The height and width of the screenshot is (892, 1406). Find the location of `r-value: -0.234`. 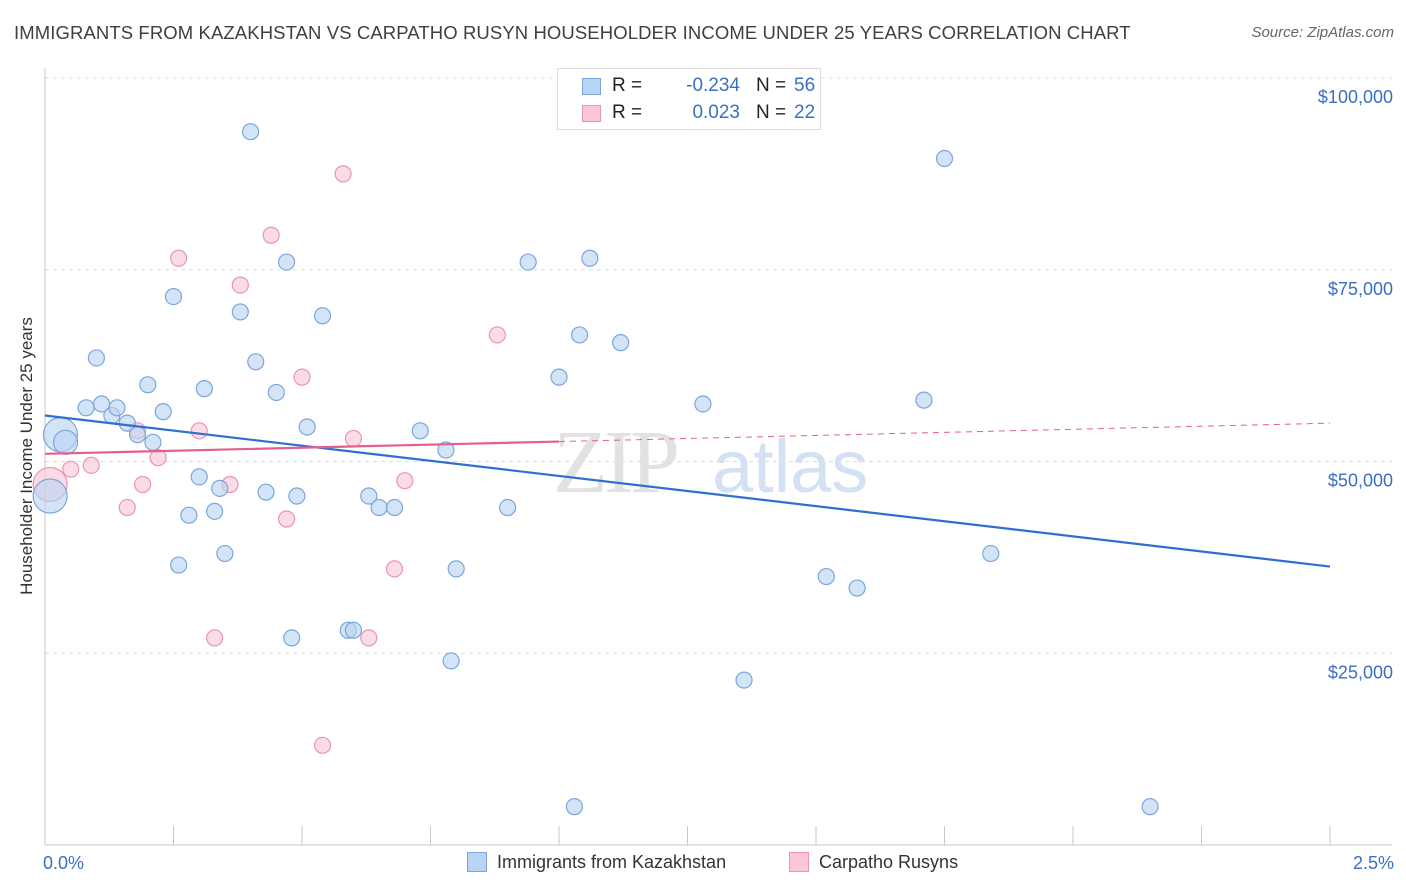

r-value: -0.234 is located at coordinates (713, 85).